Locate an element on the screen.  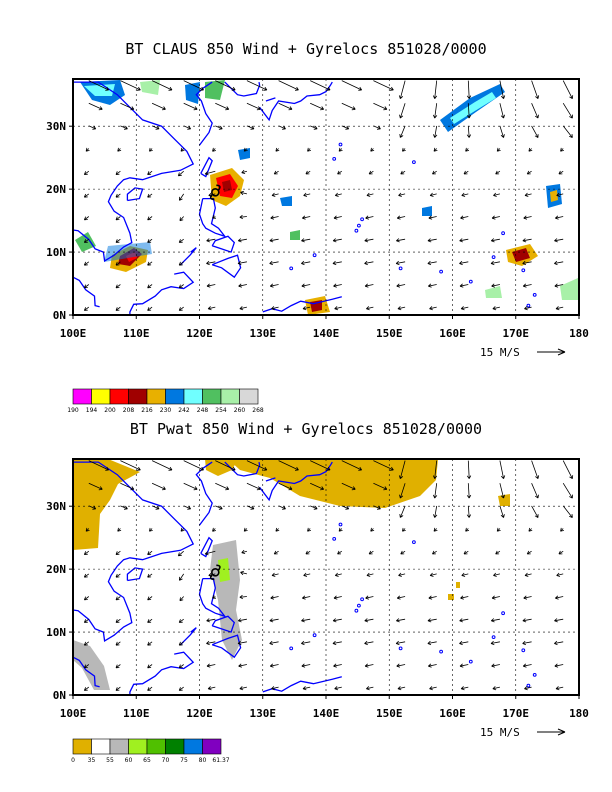
colorbar-label: 254 is located at coordinates (221, 410).